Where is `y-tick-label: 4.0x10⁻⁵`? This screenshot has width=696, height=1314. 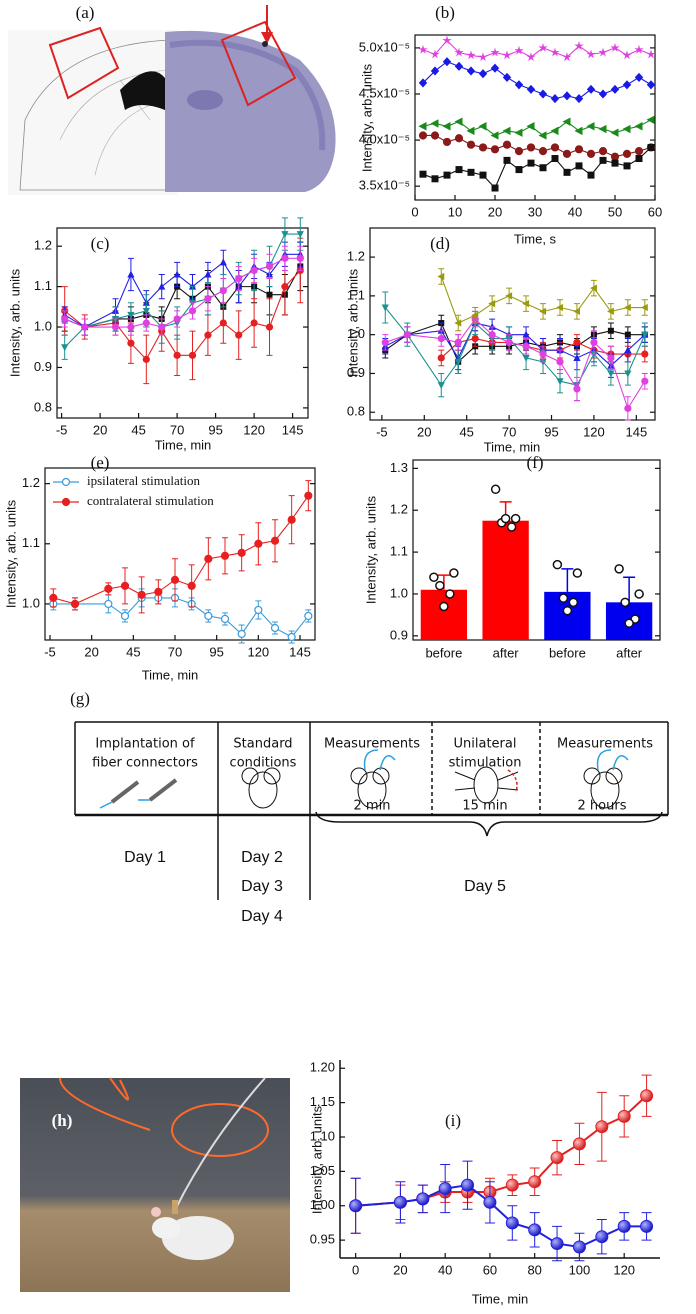
y-tick-label: 4.0x10⁻⁵ is located at coordinates (384, 139).